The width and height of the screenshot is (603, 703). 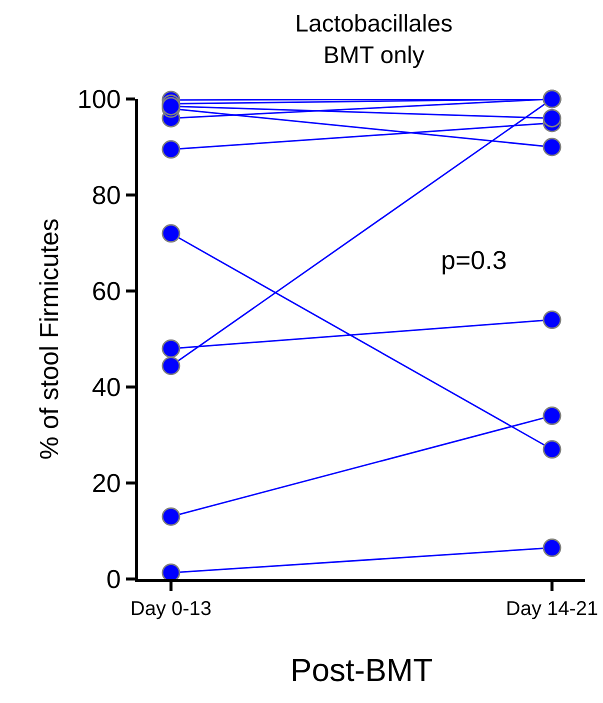 What do you see at coordinates (374, 39) in the screenshot?
I see `chart-title: Lactobacillales BMT only` at bounding box center [374, 39].